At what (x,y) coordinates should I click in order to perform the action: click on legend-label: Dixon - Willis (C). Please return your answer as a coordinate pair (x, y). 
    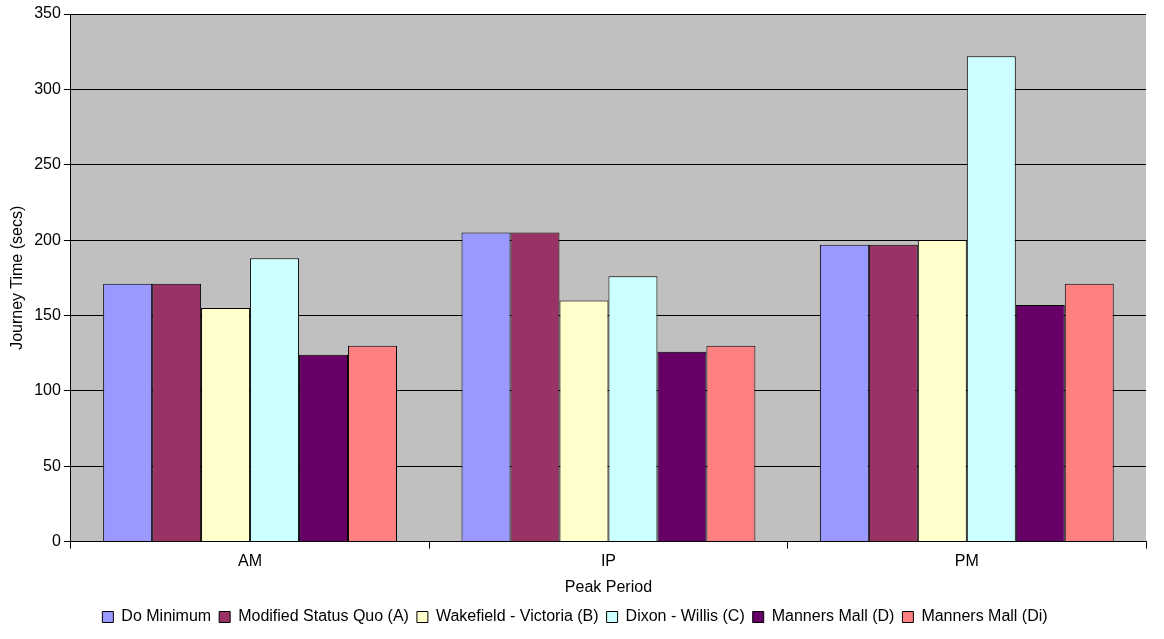
    Looking at the image, I should click on (685, 616).